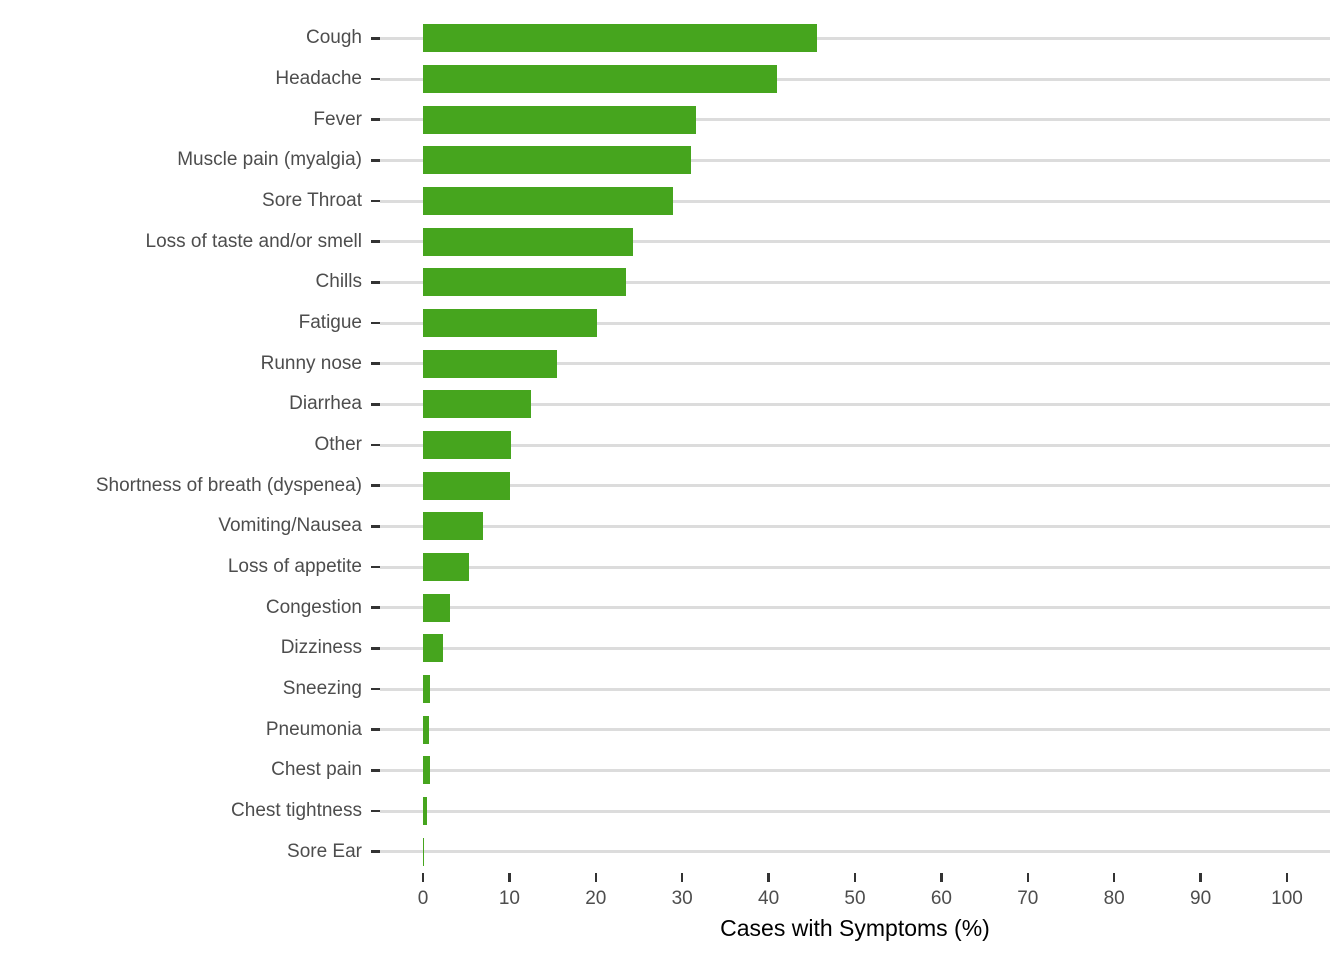  Describe the element at coordinates (330, 322) in the screenshot. I see `y-axis-label-fatigue: Fatigue` at that location.